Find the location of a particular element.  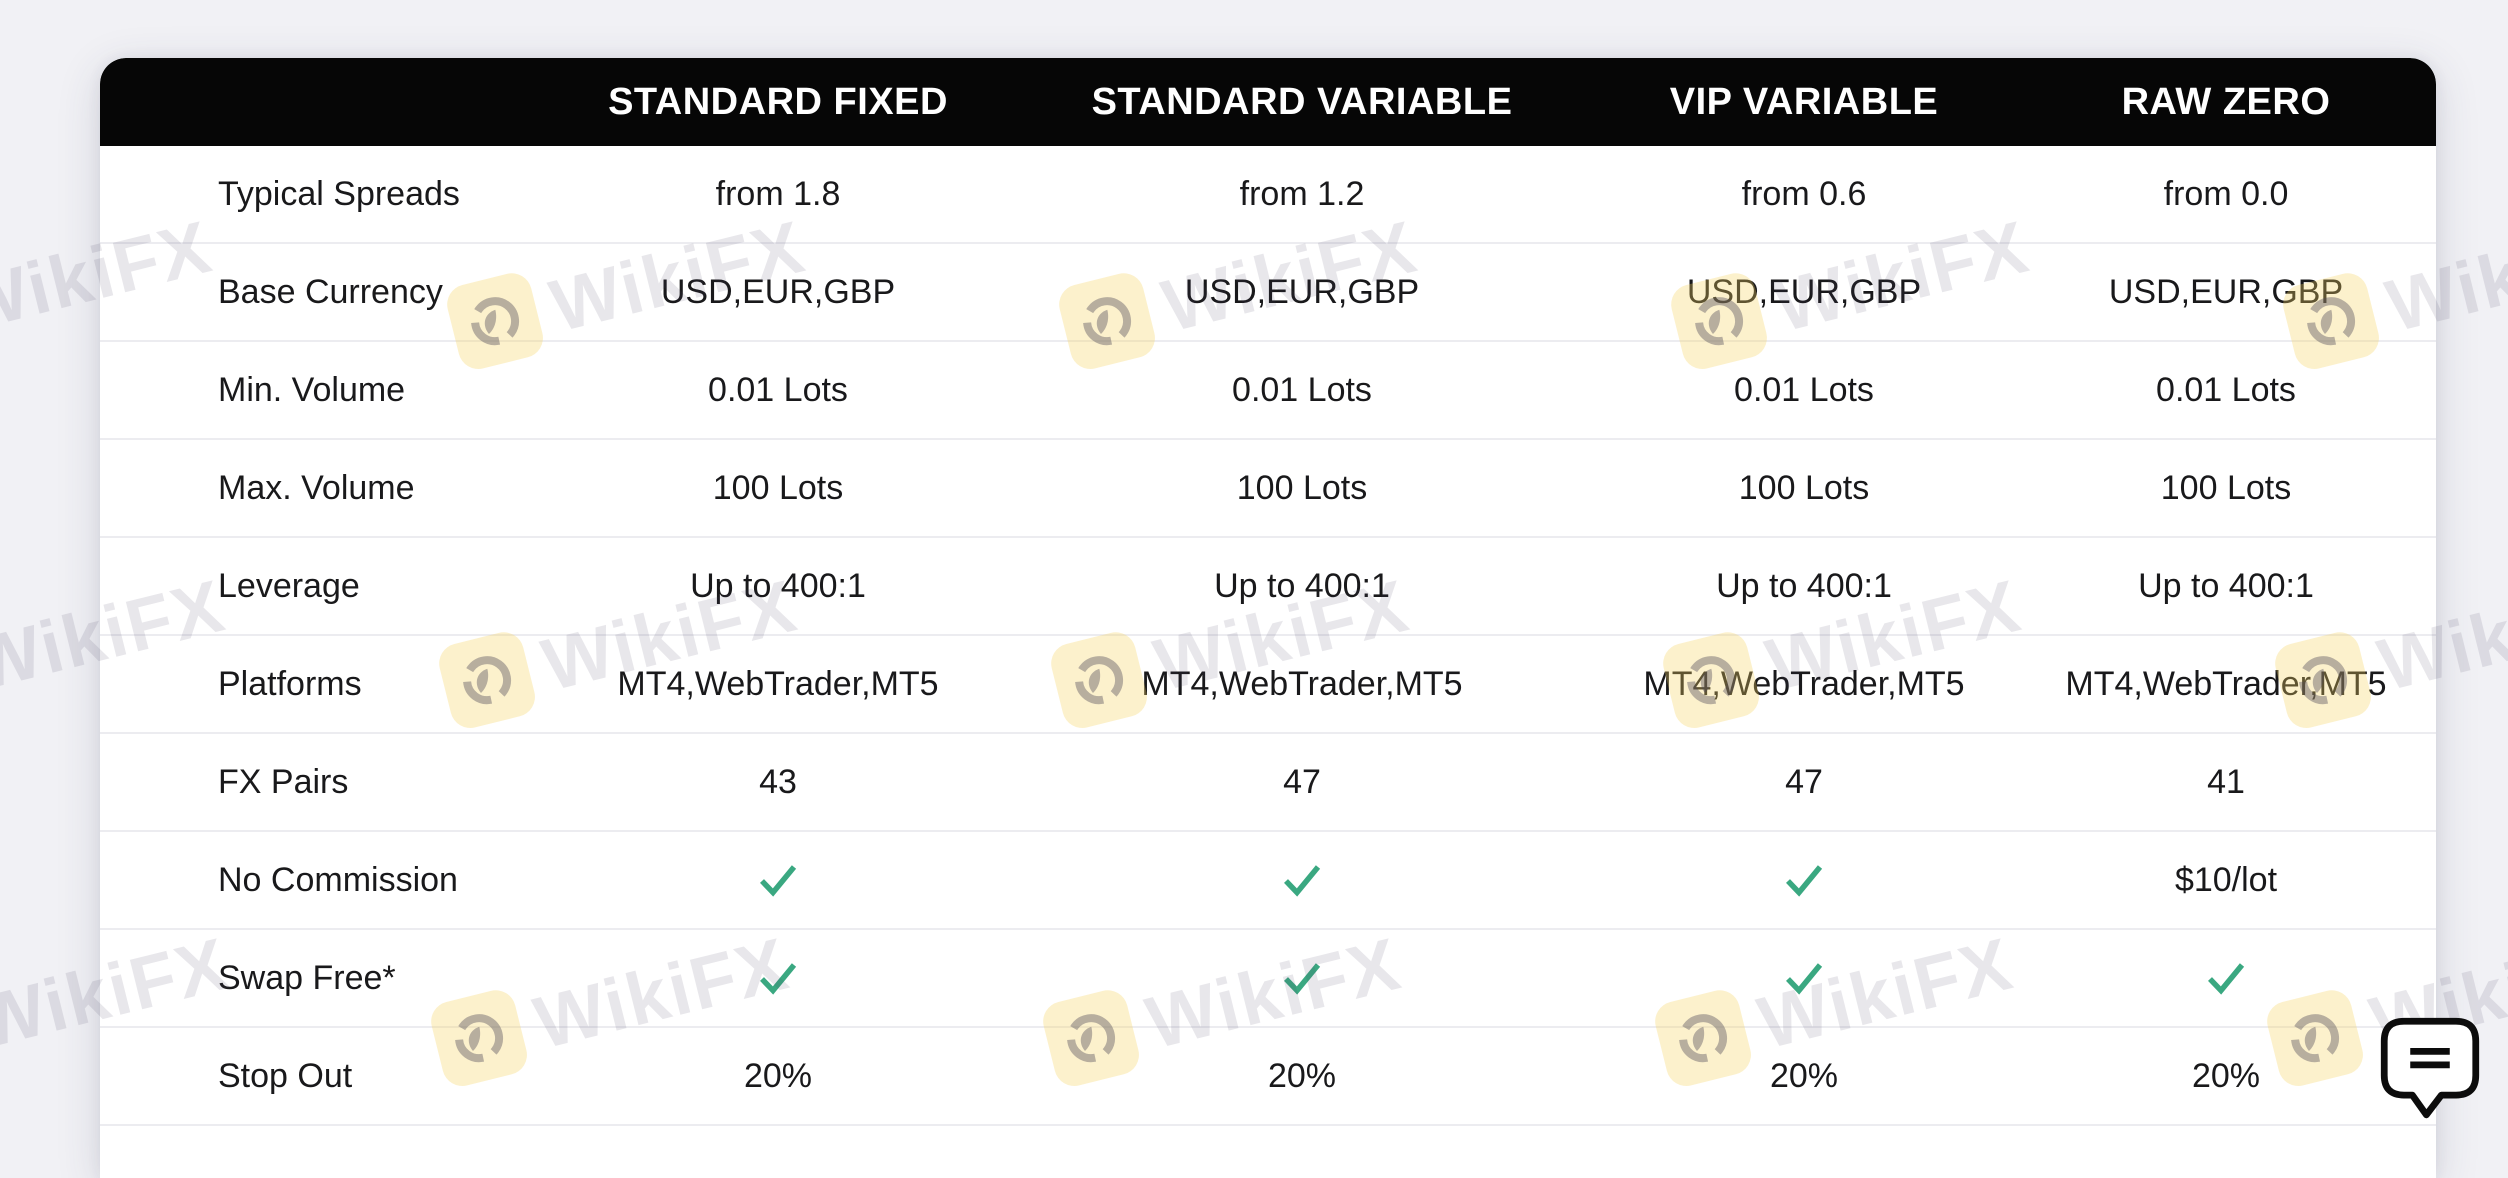

row-label: No Commission is located at coordinates (338, 879).